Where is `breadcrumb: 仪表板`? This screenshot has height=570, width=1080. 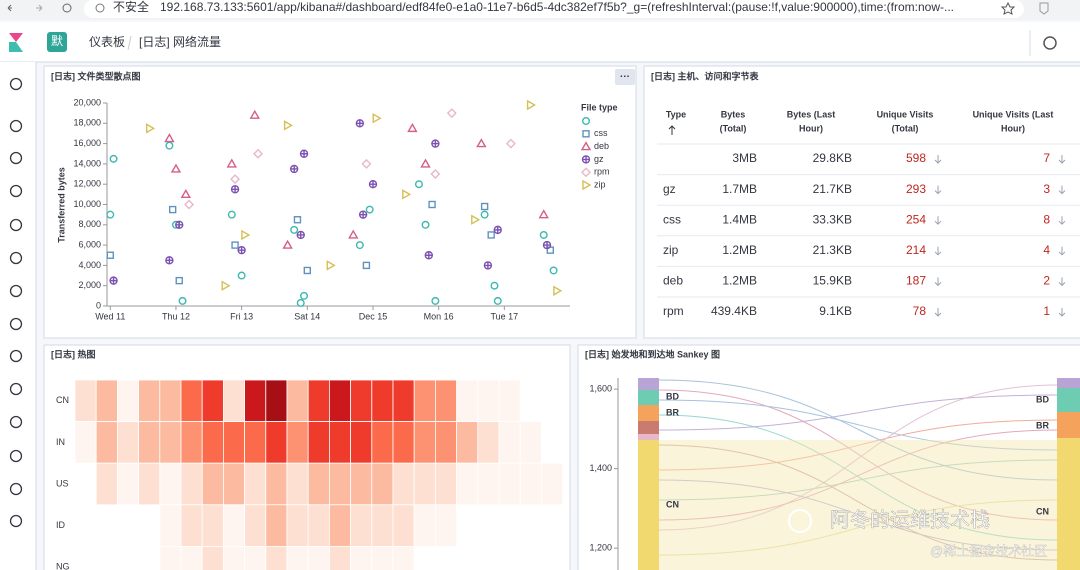 breadcrumb: 仪表板 is located at coordinates (107, 42).